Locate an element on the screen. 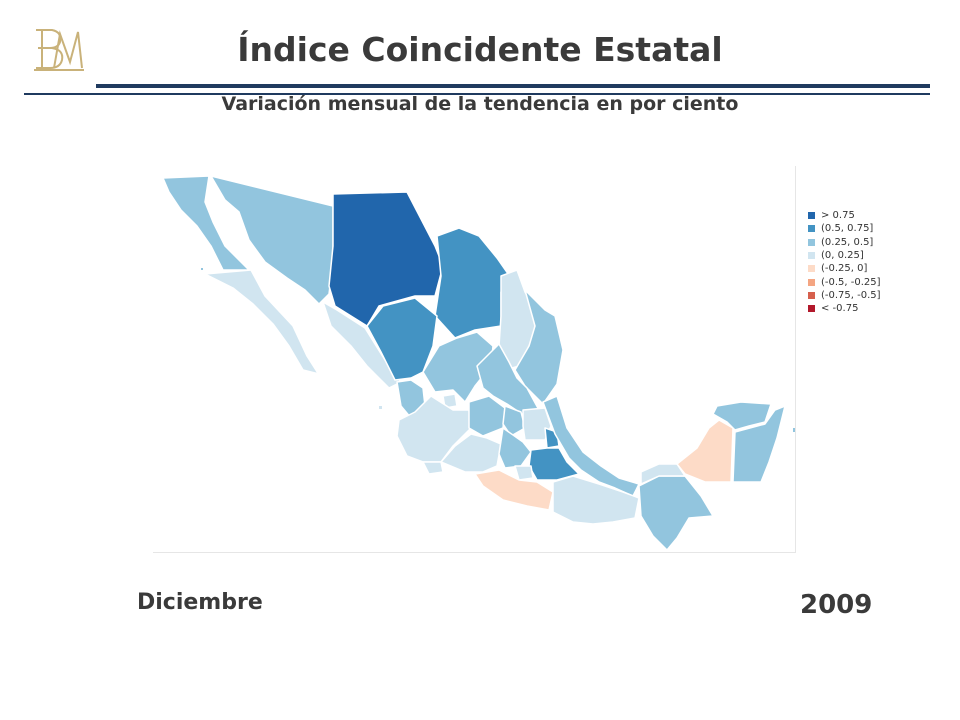 The width and height of the screenshot is (960, 720). state-guanajuato is located at coordinates (487, 416).